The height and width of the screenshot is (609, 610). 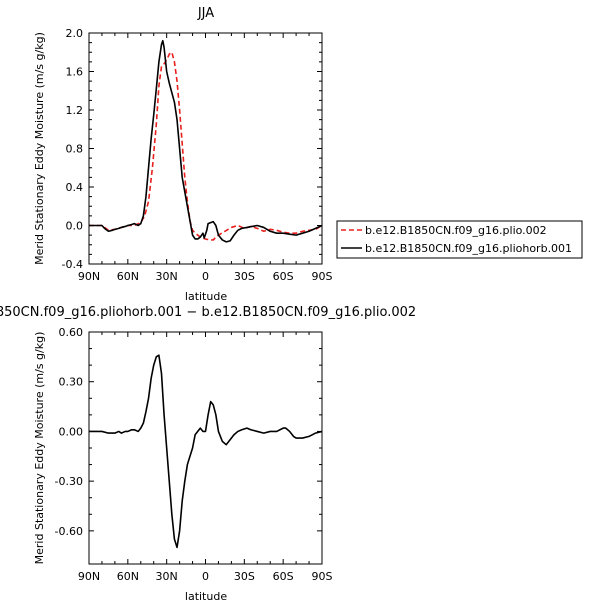 What do you see at coordinates (322, 276) in the screenshot?
I see `top-x-tick-label: 90S` at bounding box center [322, 276].